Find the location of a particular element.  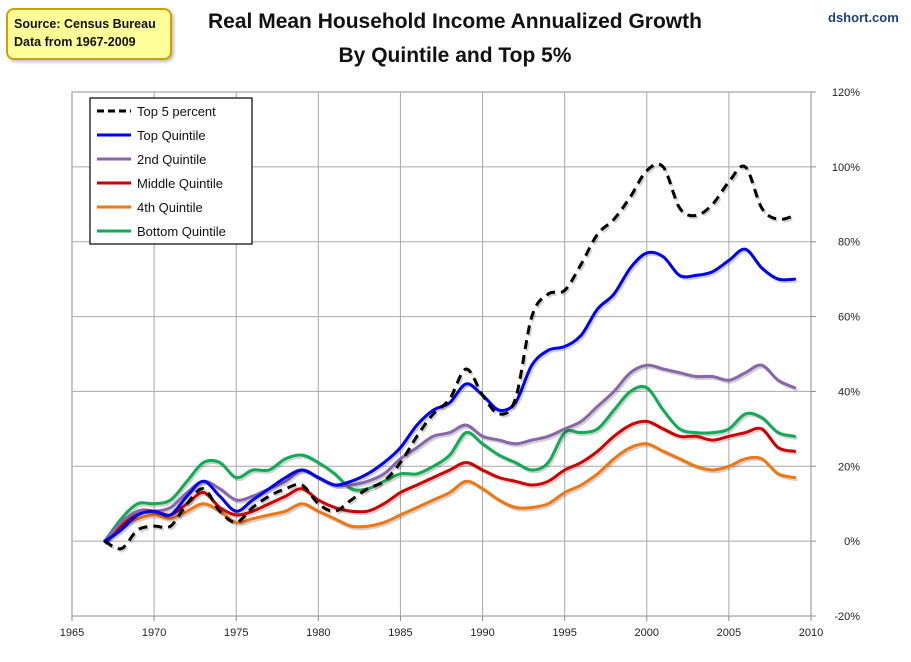

x-tick-label: 1995 is located at coordinates (564, 633).